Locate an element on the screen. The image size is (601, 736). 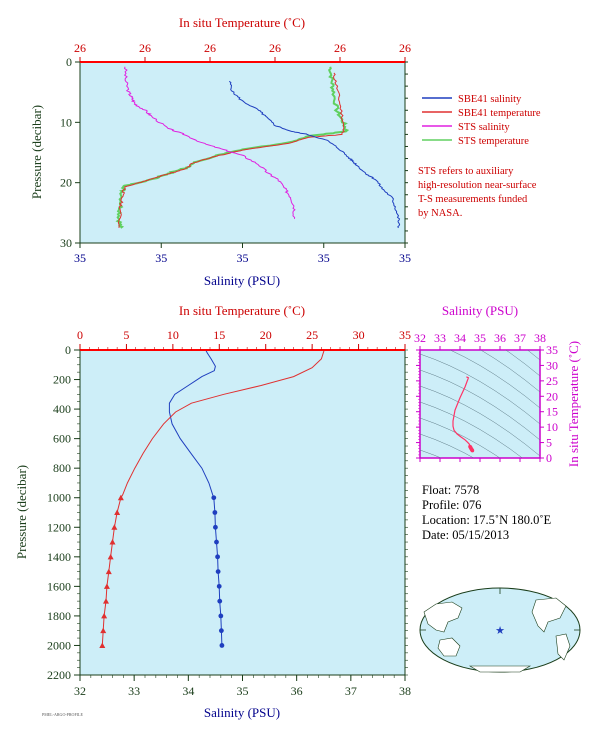
ts-y-tick-label: 35 is located at coordinates (552, 350).